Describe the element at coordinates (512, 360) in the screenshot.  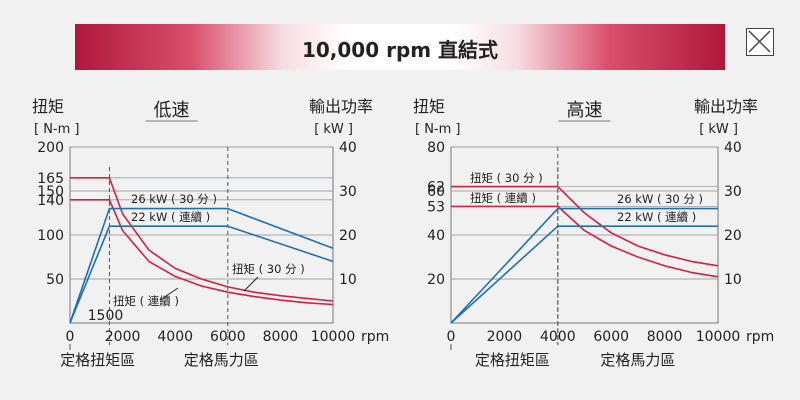
I see `chart2-zone-label: 定格扭矩區` at that location.